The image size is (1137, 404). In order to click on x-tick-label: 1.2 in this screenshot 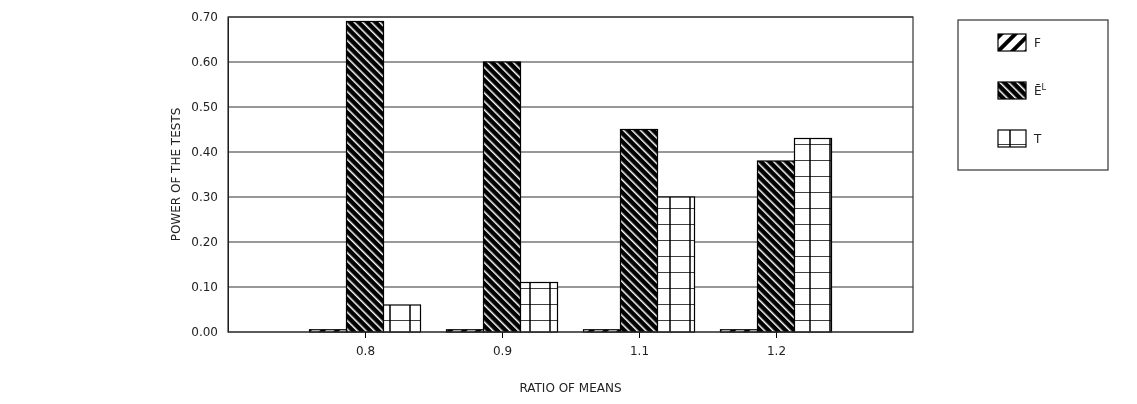, I will do `click(776, 350)`.